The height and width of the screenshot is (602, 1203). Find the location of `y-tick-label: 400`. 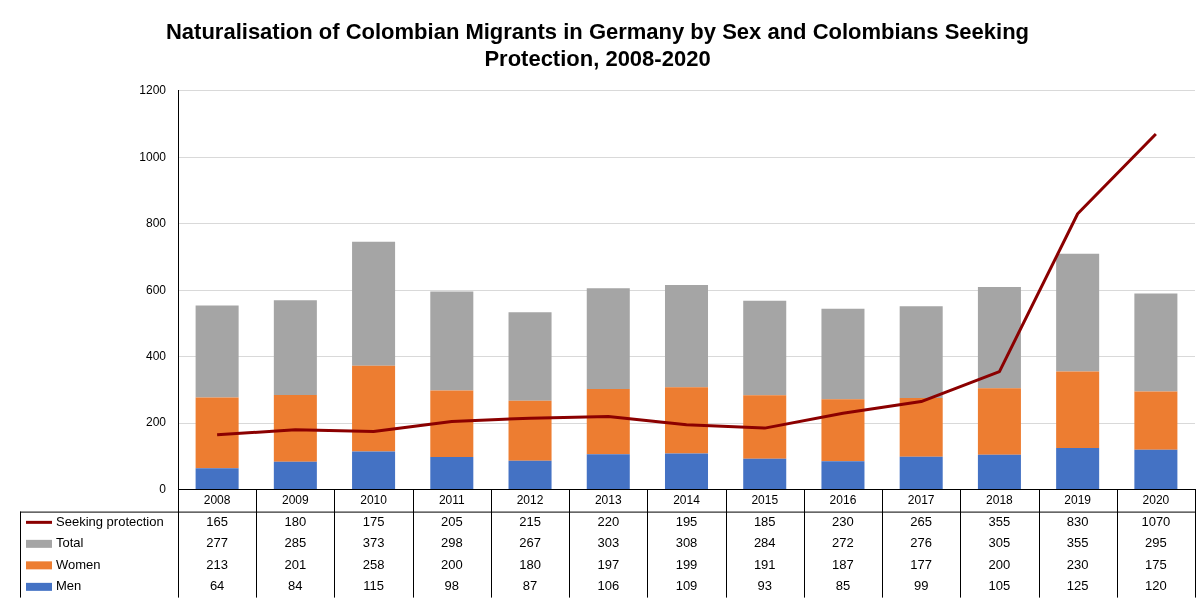

y-tick-label: 400 is located at coordinates (156, 355).